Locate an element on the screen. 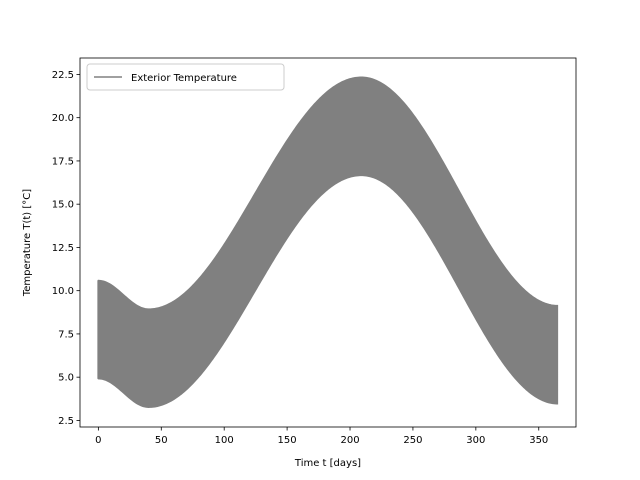 The height and width of the screenshot is (480, 640). x-axis: 0 50 100 150 200 250 300 350 is located at coordinates (321, 436).